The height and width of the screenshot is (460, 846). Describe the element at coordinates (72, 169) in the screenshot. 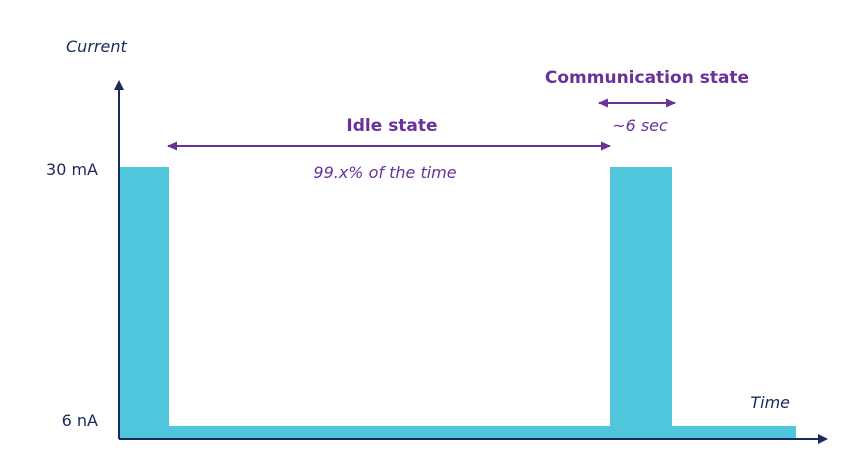

I see `high-level-label: 30 mA` at that location.